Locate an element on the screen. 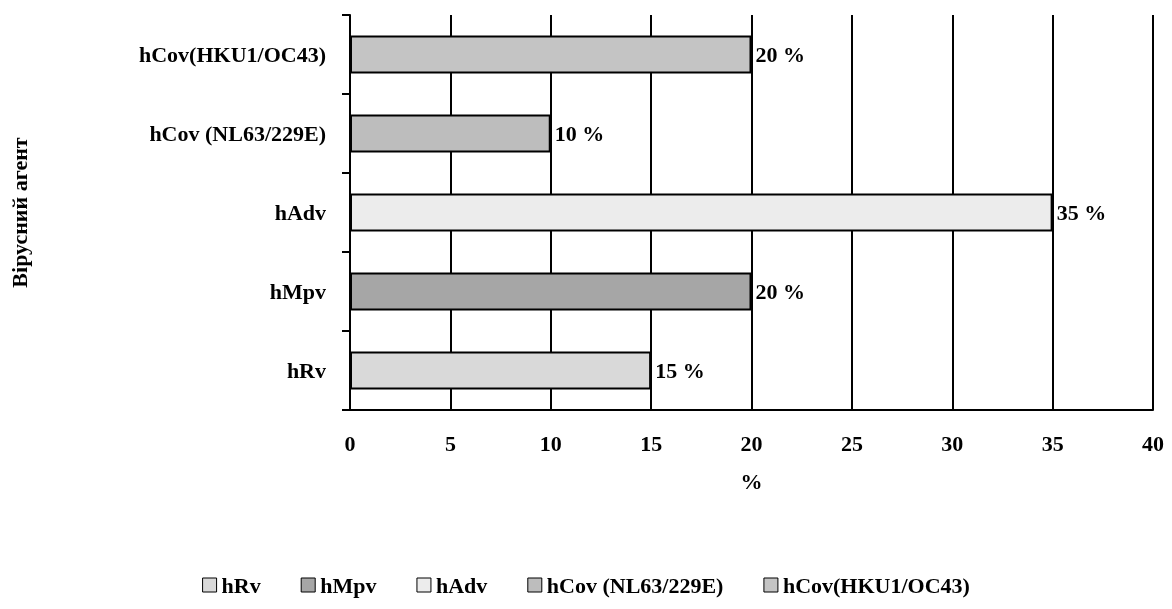 The image size is (1172, 609). x-tick-label: 15 is located at coordinates (651, 443).